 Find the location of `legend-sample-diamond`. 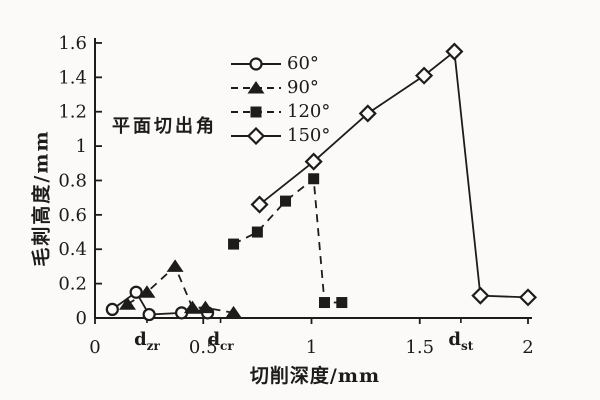

legend-sample-diamond is located at coordinates (256, 136).